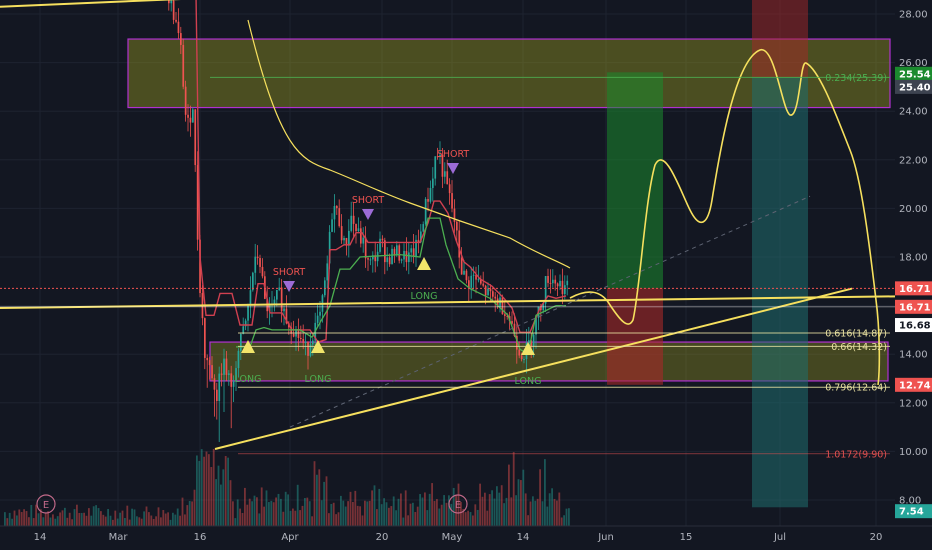 The width and height of the screenshot is (932, 550). I want to click on time-tick-label: 20, so click(876, 537).